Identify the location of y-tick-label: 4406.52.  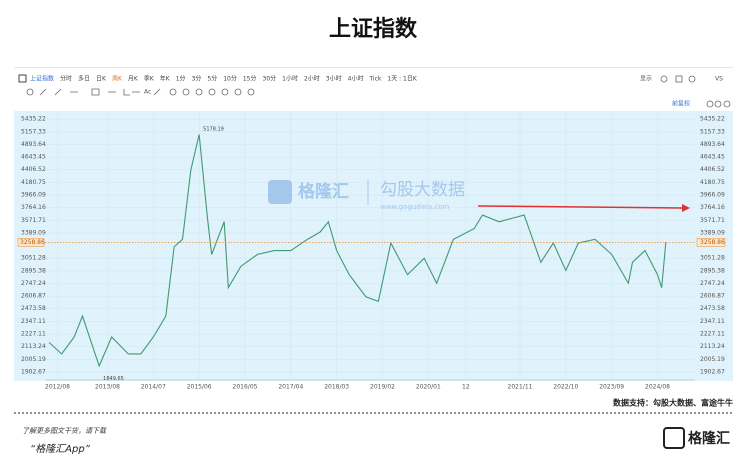
(33, 169).